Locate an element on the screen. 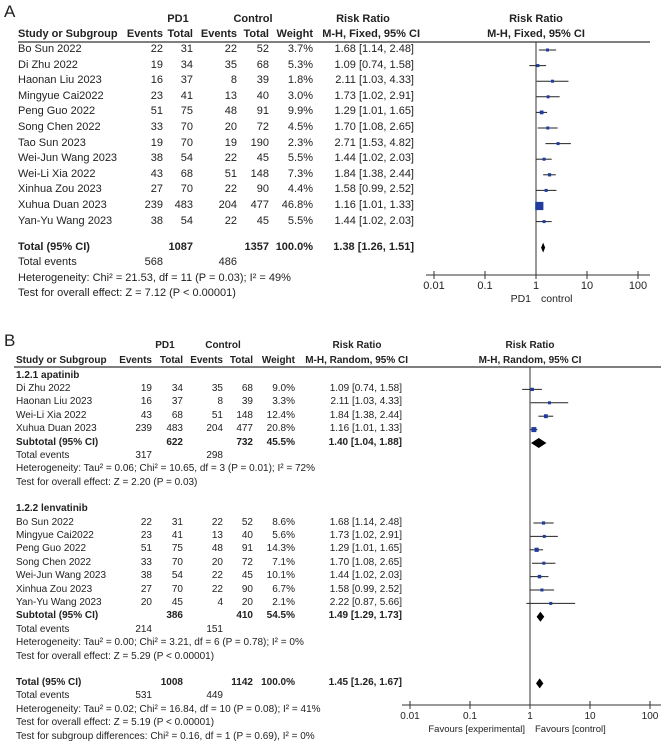  group2-total: 91 is located at coordinates (262, 111).